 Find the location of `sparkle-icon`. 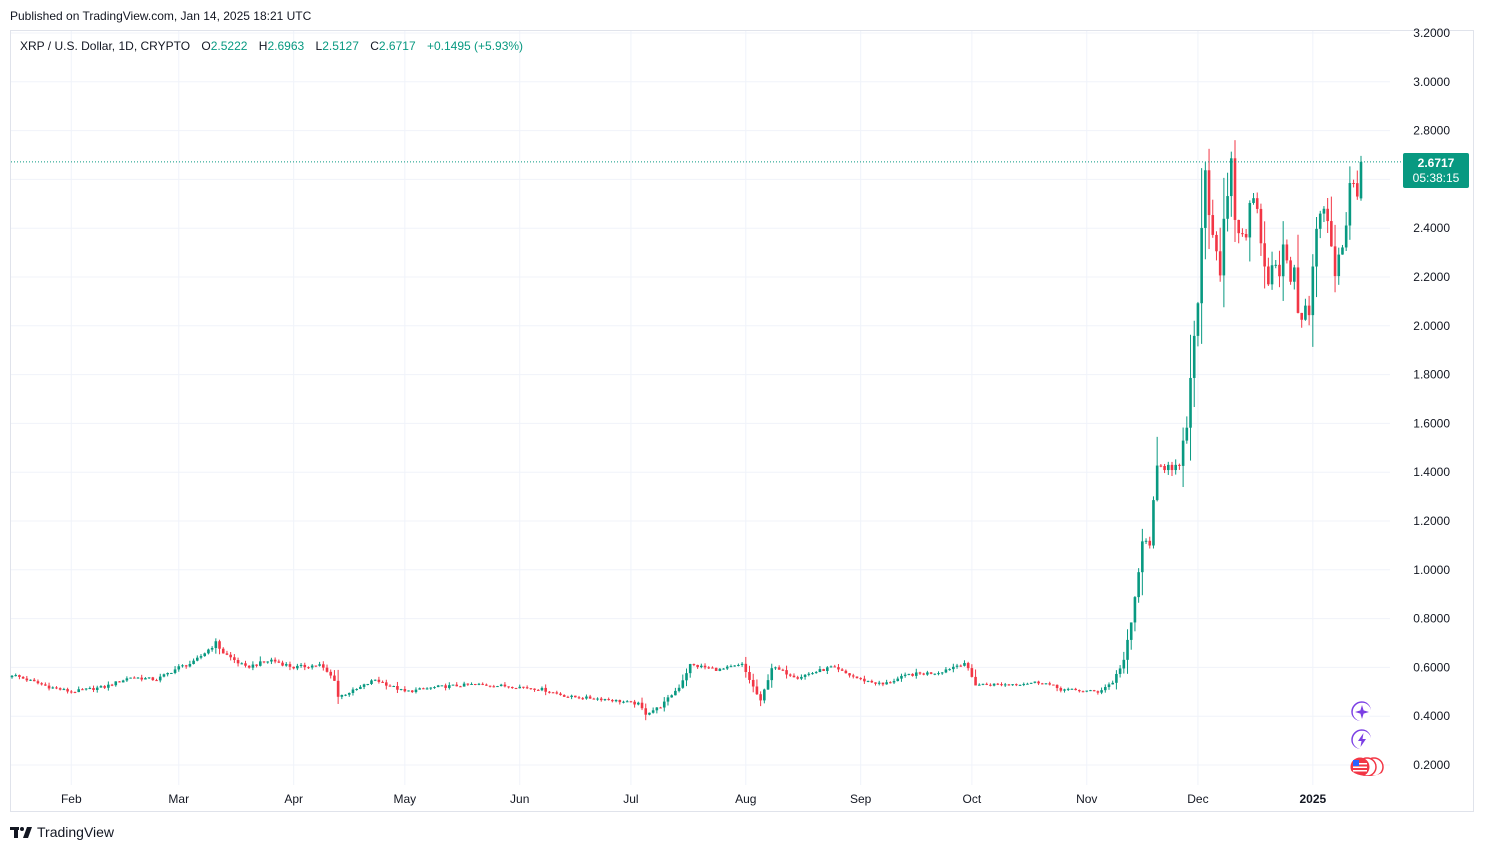

sparkle-icon is located at coordinates (1361, 711).